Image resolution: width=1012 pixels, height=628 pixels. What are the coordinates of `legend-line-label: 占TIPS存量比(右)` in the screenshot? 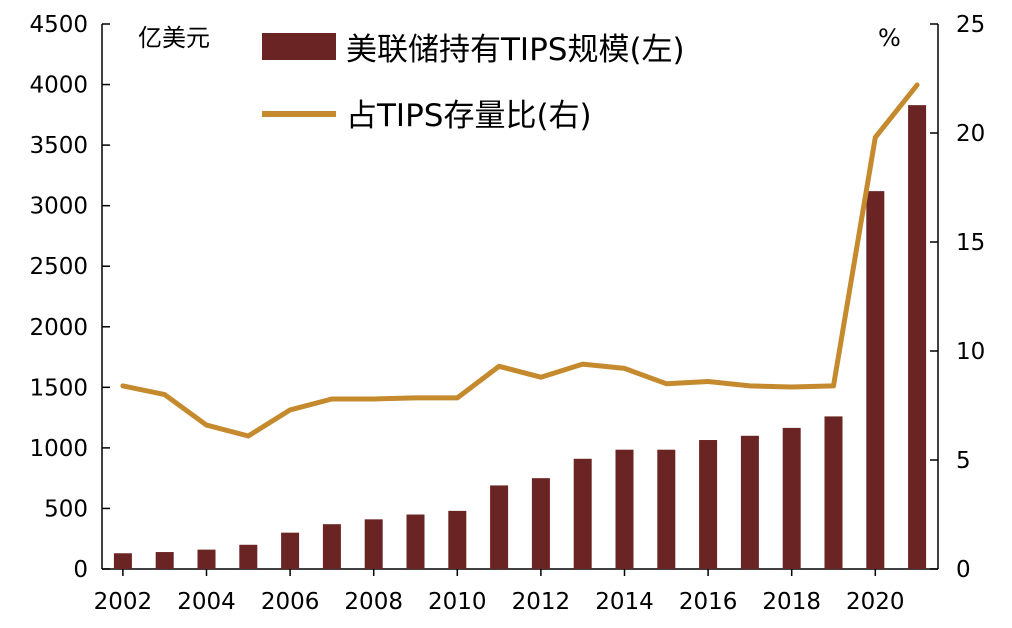 It's located at (469, 116).